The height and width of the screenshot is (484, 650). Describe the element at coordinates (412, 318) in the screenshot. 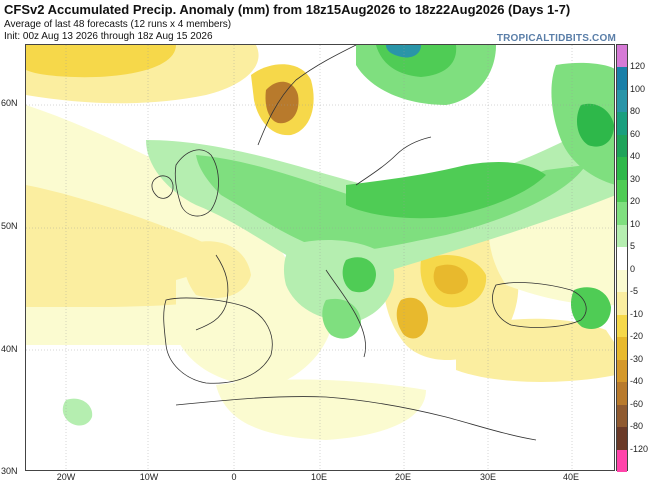

I see `dry-region-west-balkans` at that location.